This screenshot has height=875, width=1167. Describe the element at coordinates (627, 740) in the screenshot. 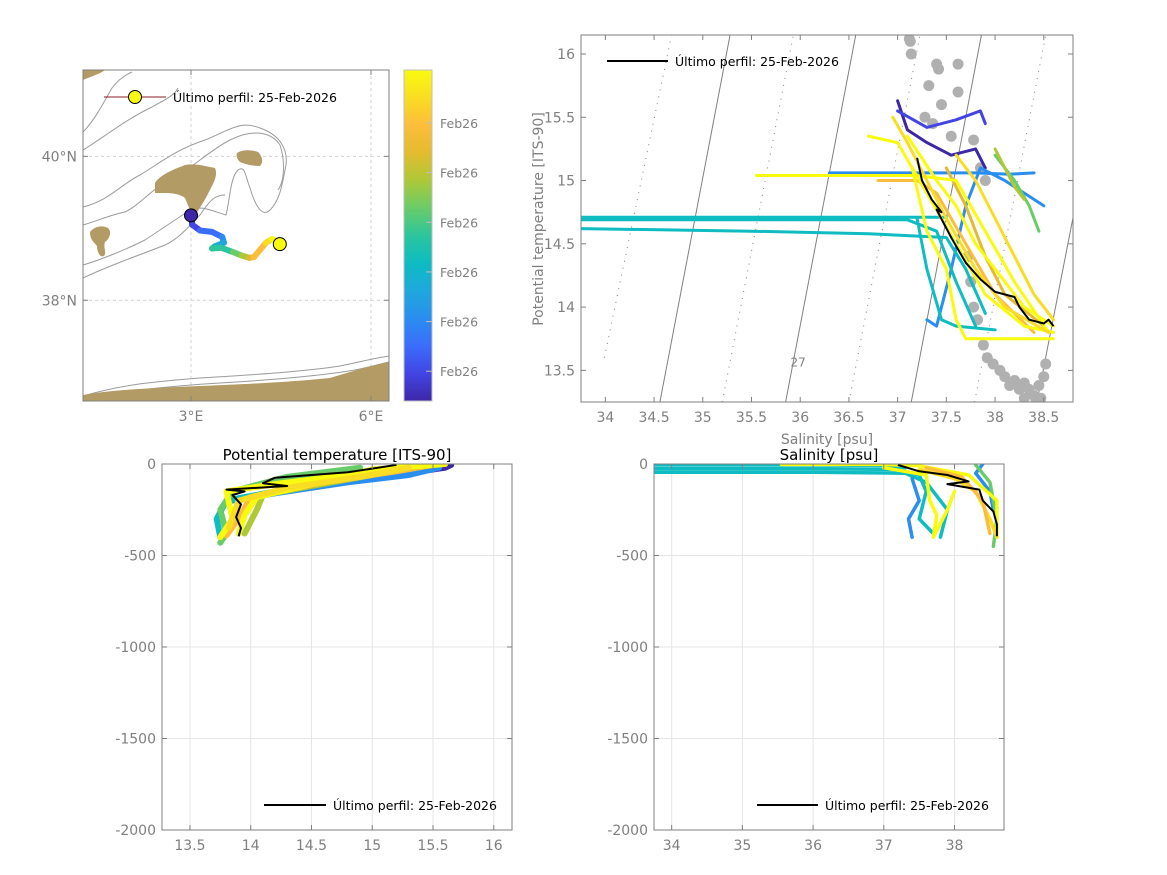

I see `sp-ytick-label: -1500` at that location.